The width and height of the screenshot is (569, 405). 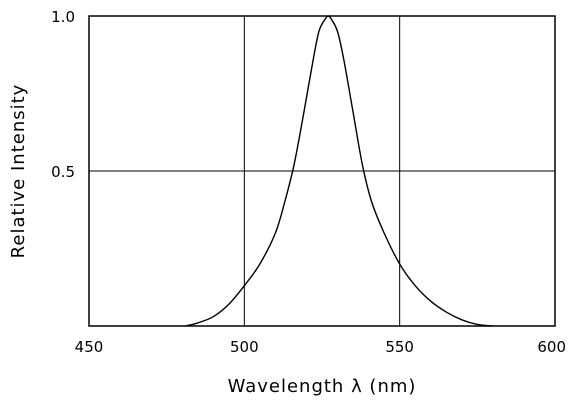 What do you see at coordinates (63, 17) in the screenshot?
I see `y-tick-label-1: 1.0` at bounding box center [63, 17].